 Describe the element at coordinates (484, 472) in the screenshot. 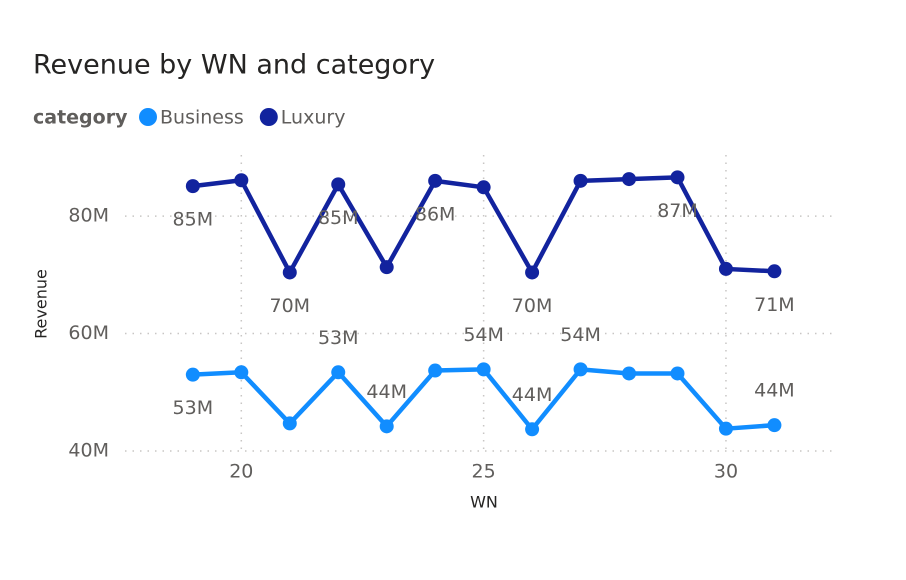

I see `x-tick-label: 25` at that location.